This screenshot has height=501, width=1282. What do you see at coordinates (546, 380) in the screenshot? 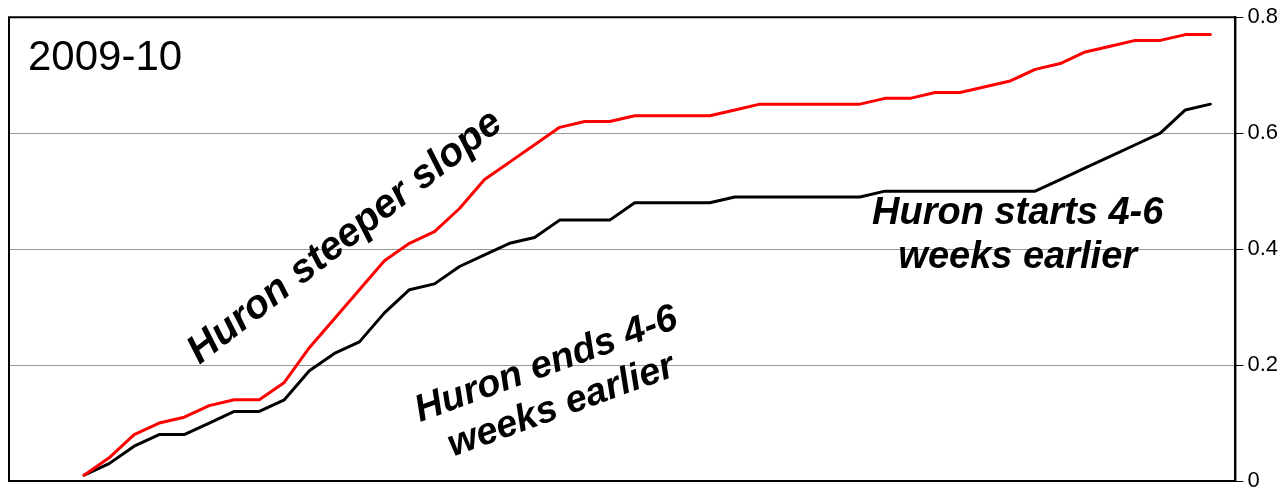
I see `annotation: Huron ends 4-6 weeks earlier` at bounding box center [546, 380].